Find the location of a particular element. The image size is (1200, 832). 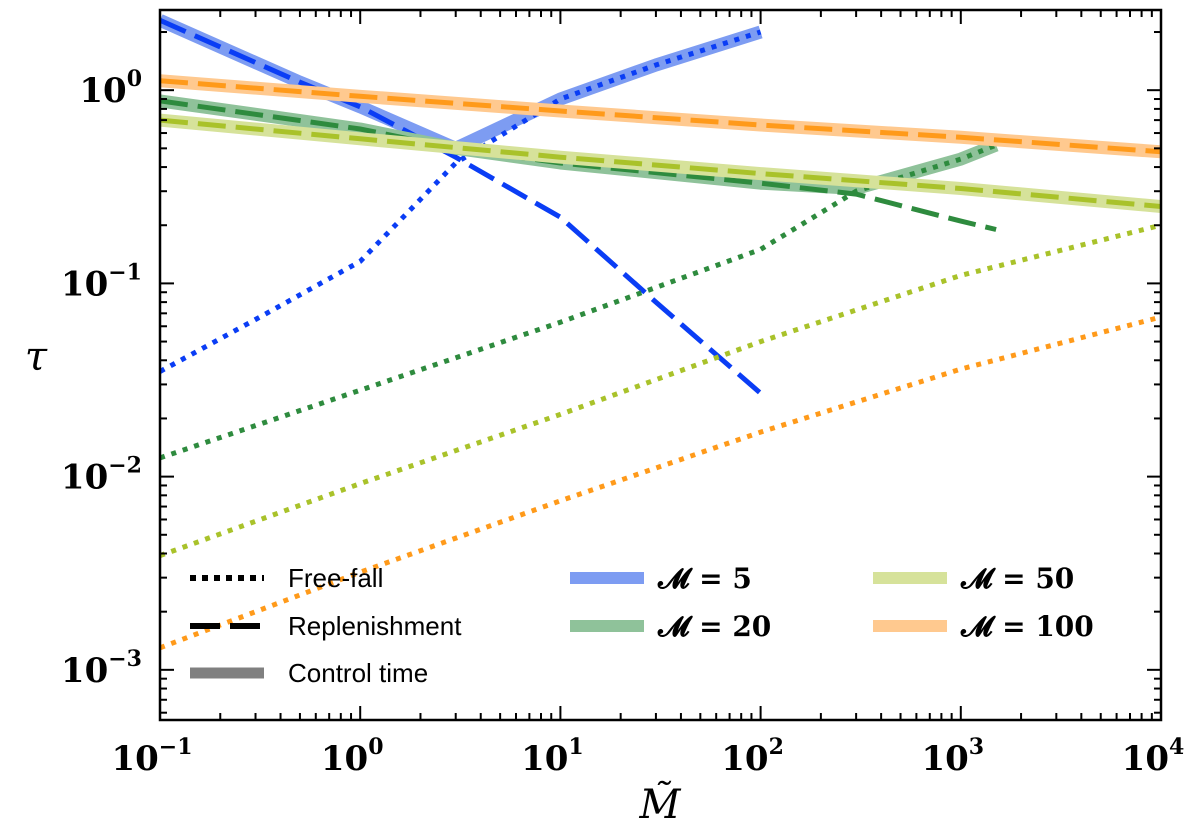

replenishment-line-m20 is located at coordinates (578, 165).